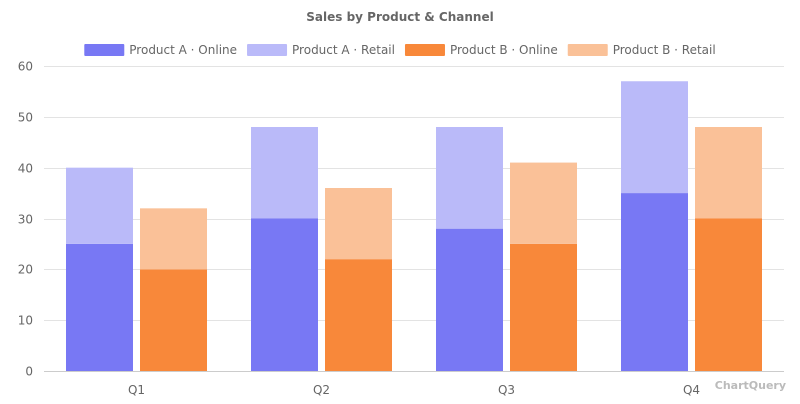 The width and height of the screenshot is (800, 404). Describe the element at coordinates (654, 137) in the screenshot. I see `bar-q4-product-a-retail` at that location.